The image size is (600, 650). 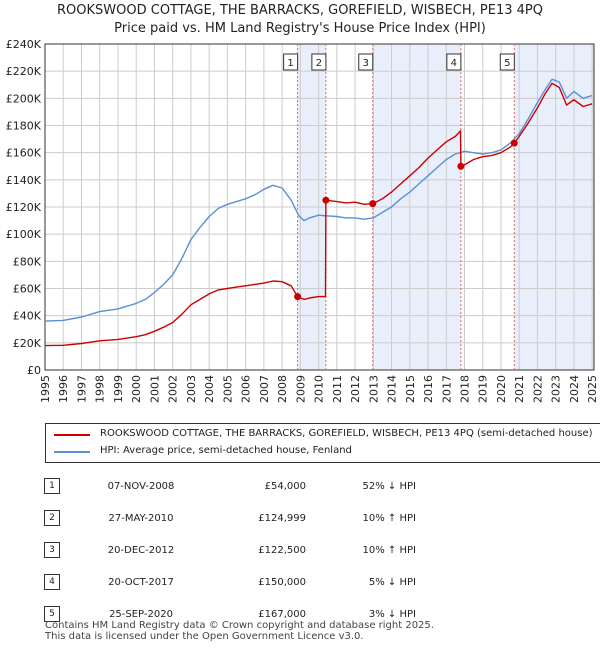 I want to click on sale-number-badge: 5, so click(x=52, y=614).